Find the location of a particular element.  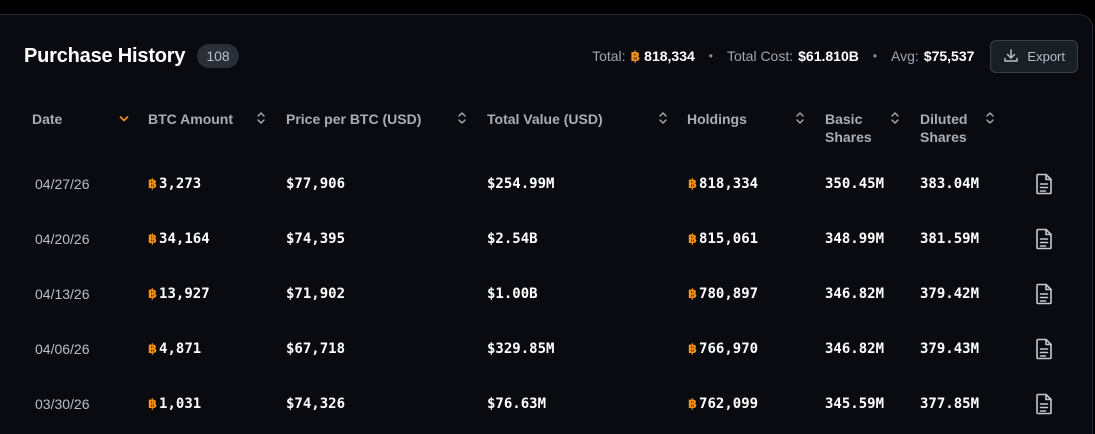

count-badge: 108 is located at coordinates (218, 56).